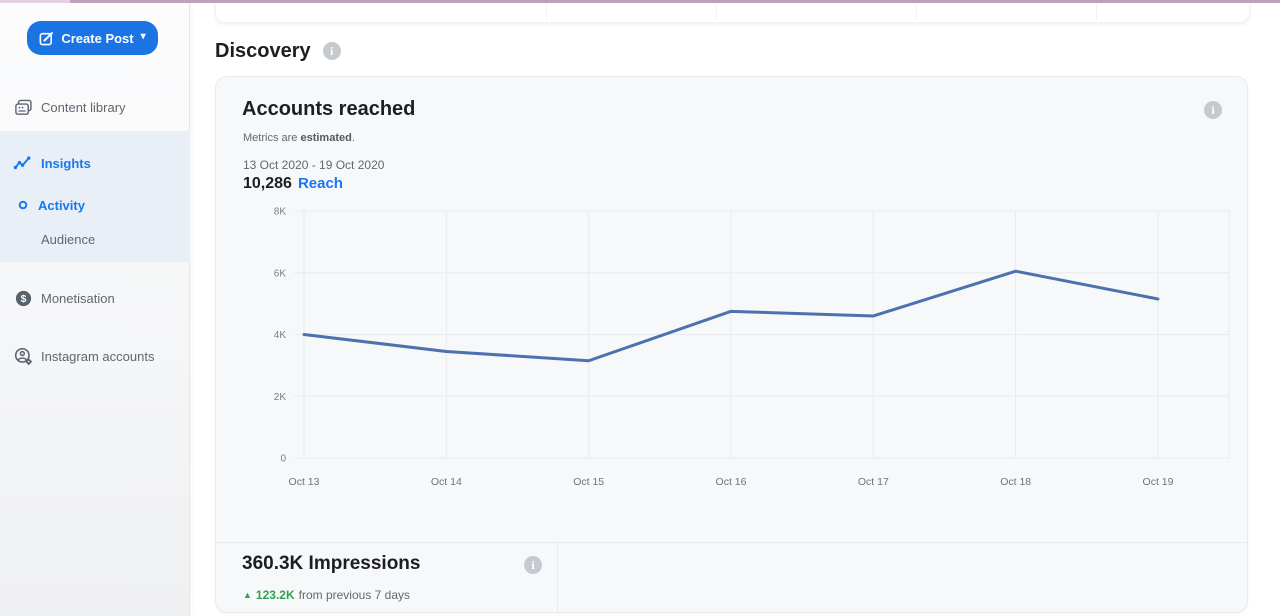 The width and height of the screenshot is (1280, 616). Describe the element at coordinates (293, 184) in the screenshot. I see `reach-summary: 10,286 Reach` at that location.